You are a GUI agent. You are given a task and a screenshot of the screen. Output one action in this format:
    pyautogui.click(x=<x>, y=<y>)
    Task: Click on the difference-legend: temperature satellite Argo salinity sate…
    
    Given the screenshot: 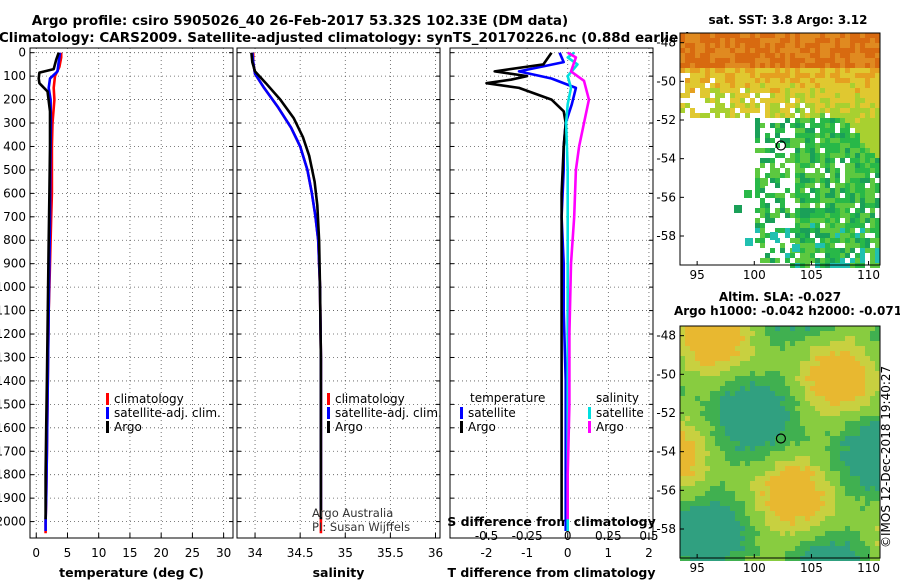 What is the action you would take?
    pyautogui.click(x=552, y=412)
    